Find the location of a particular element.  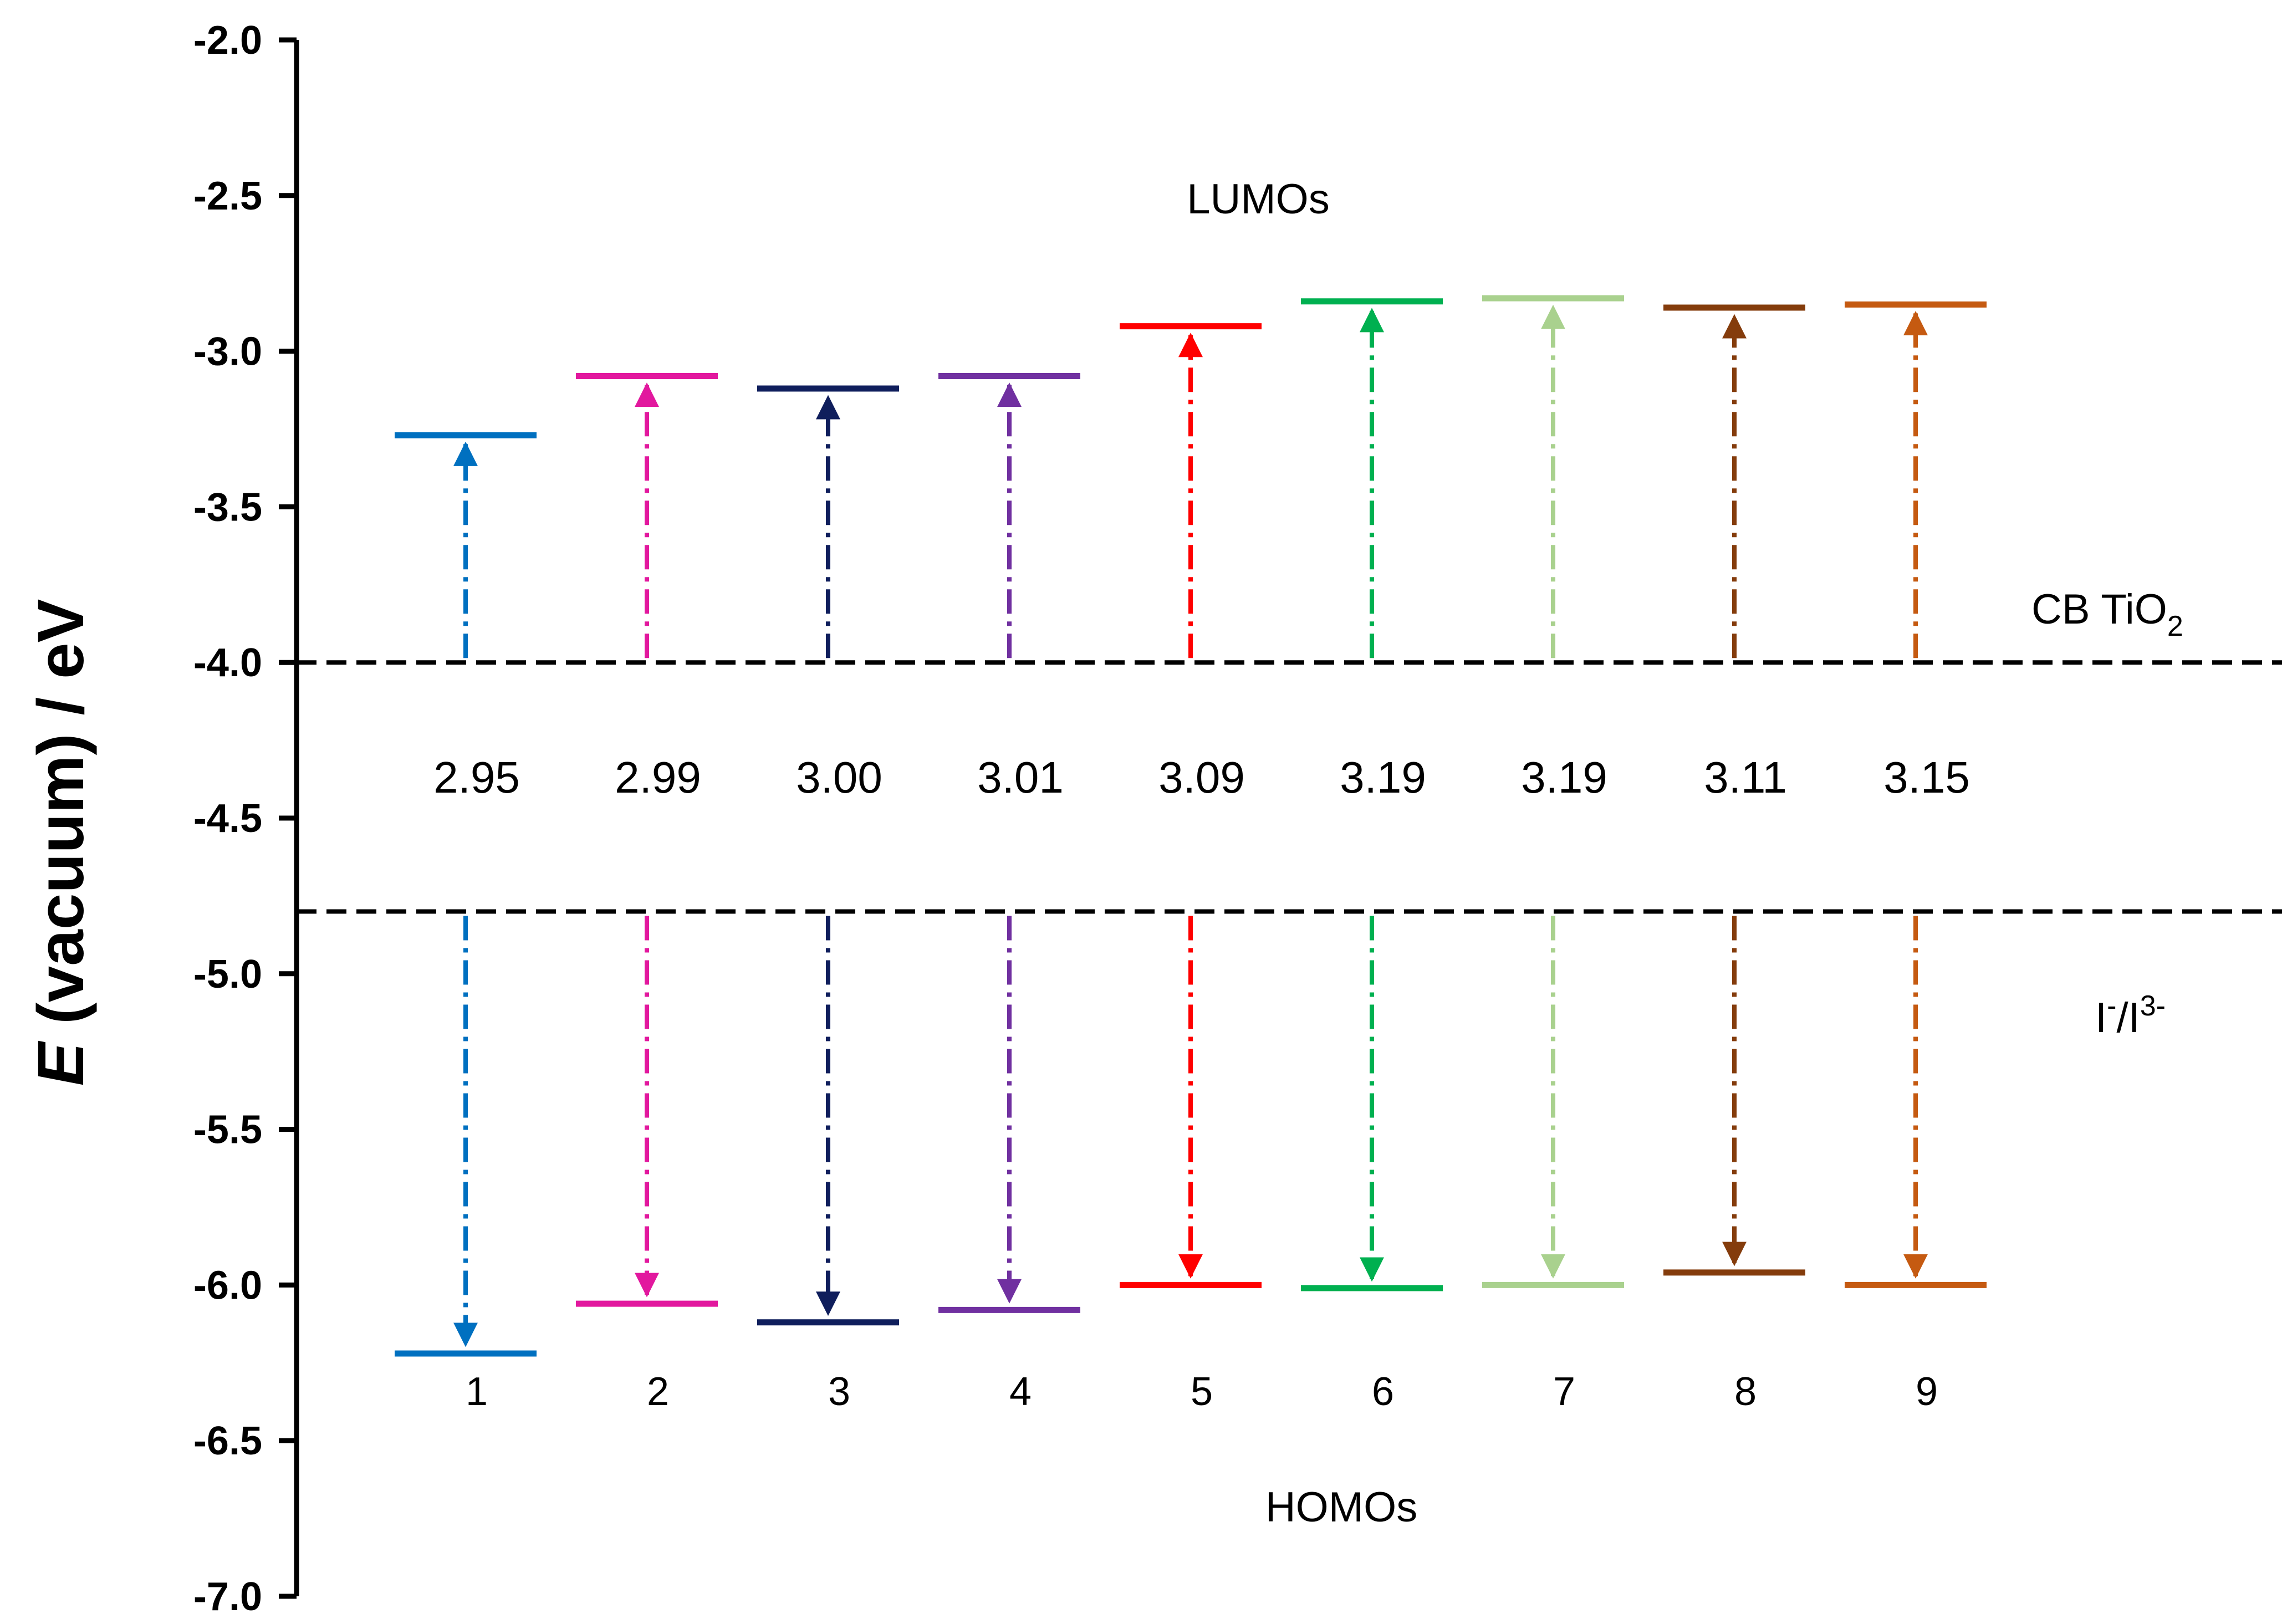

y-tick-label: -3.5 is located at coordinates (227, 507).